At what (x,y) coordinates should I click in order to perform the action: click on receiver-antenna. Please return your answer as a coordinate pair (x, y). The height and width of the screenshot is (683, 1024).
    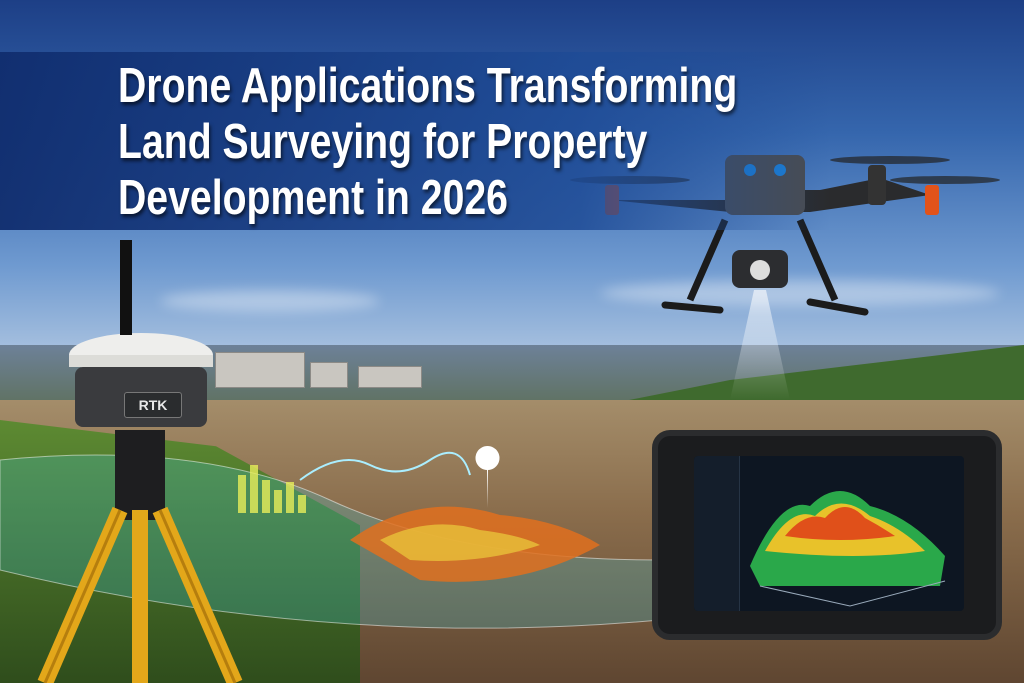
    Looking at the image, I should click on (126, 287).